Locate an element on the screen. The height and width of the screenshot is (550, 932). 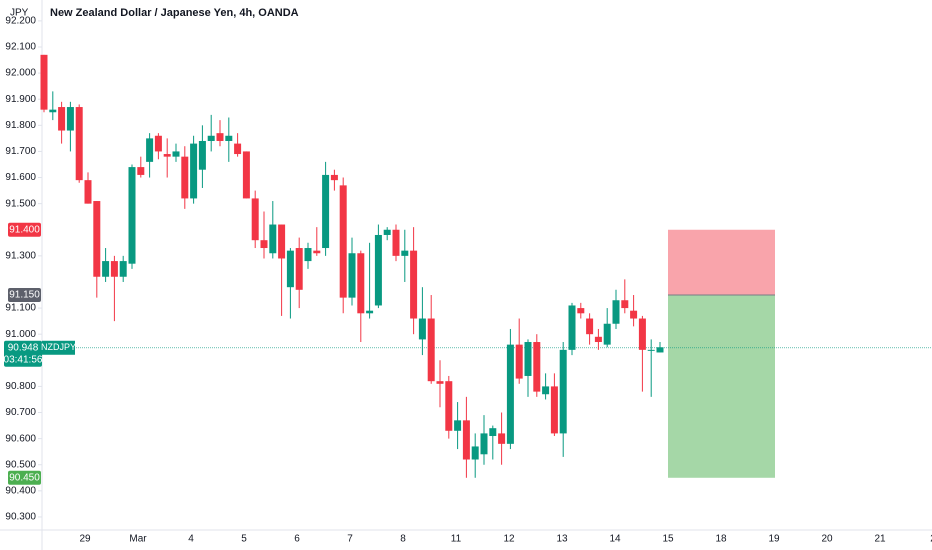
y-tick-label: 92.200 is located at coordinates (20, 21).